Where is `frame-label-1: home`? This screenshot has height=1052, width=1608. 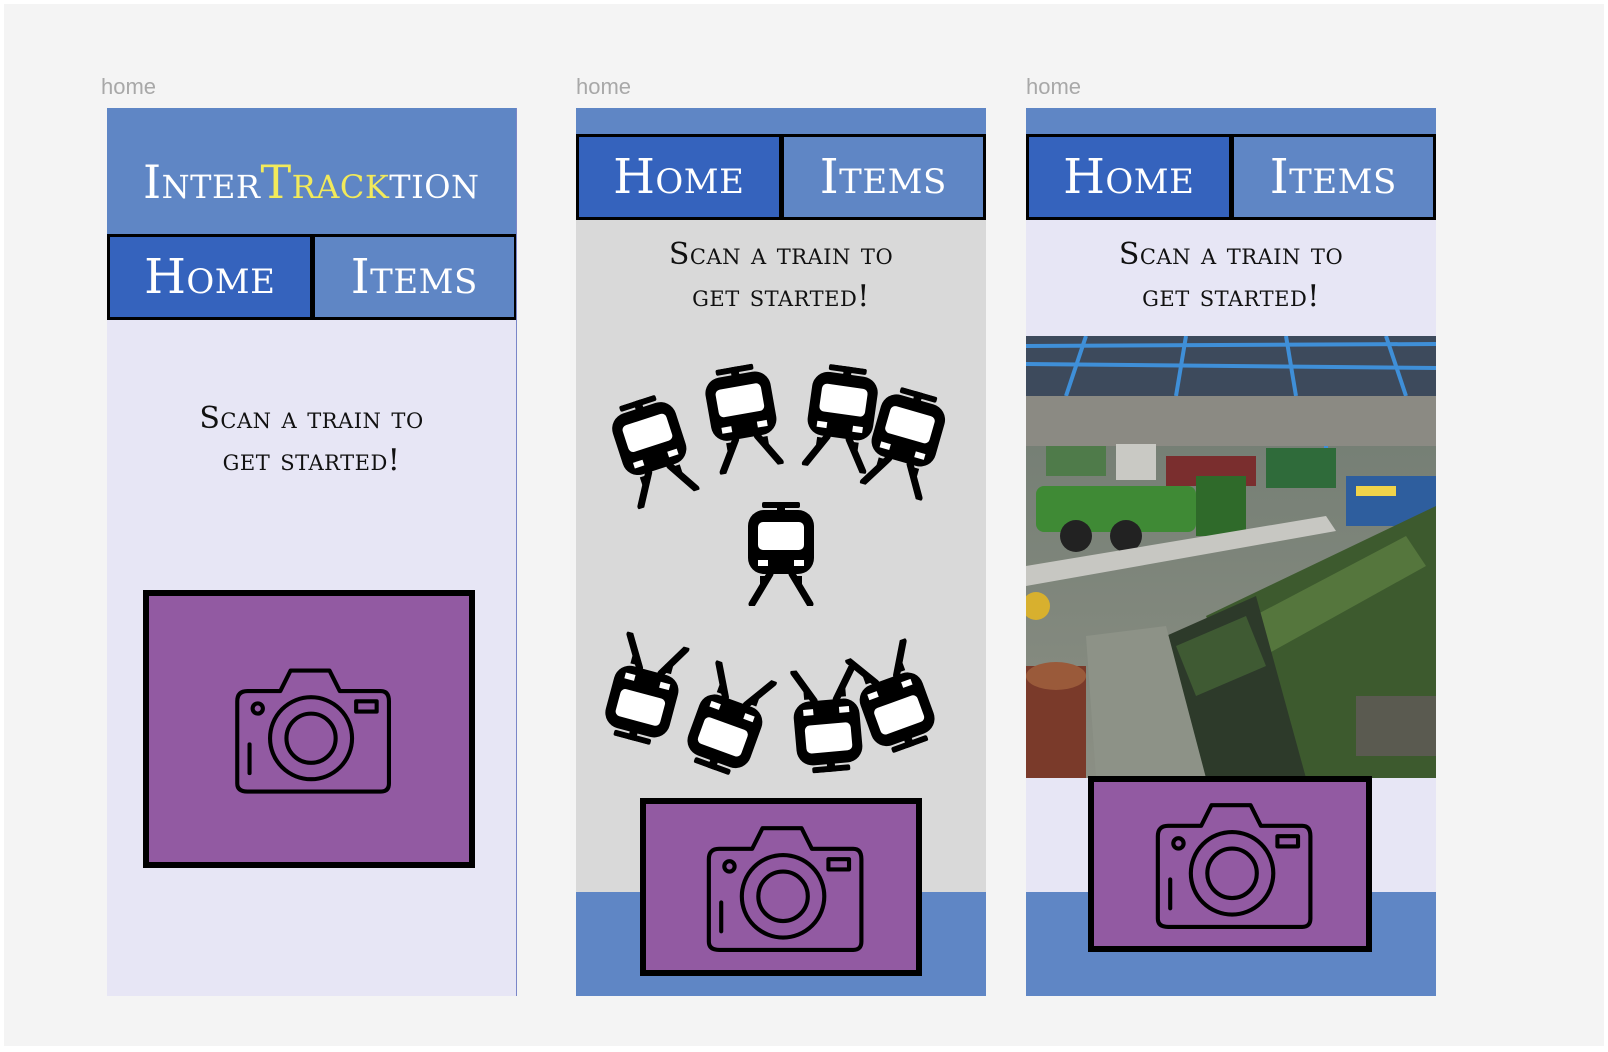
frame-label-1: home is located at coordinates (129, 86).